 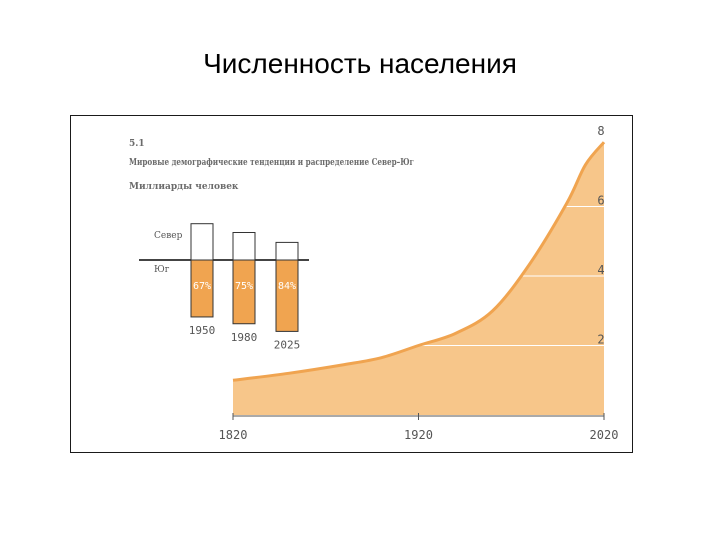 I want to click on south-label: Юг, so click(x=162, y=270).